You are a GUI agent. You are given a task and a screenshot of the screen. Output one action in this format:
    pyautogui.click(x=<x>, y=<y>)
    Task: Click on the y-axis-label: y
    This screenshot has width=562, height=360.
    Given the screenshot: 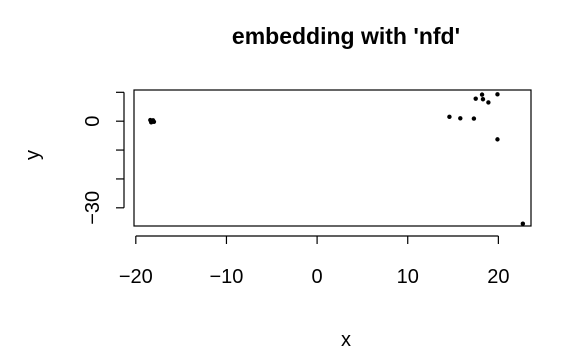 What is the action you would take?
    pyautogui.click(x=33, y=155)
    